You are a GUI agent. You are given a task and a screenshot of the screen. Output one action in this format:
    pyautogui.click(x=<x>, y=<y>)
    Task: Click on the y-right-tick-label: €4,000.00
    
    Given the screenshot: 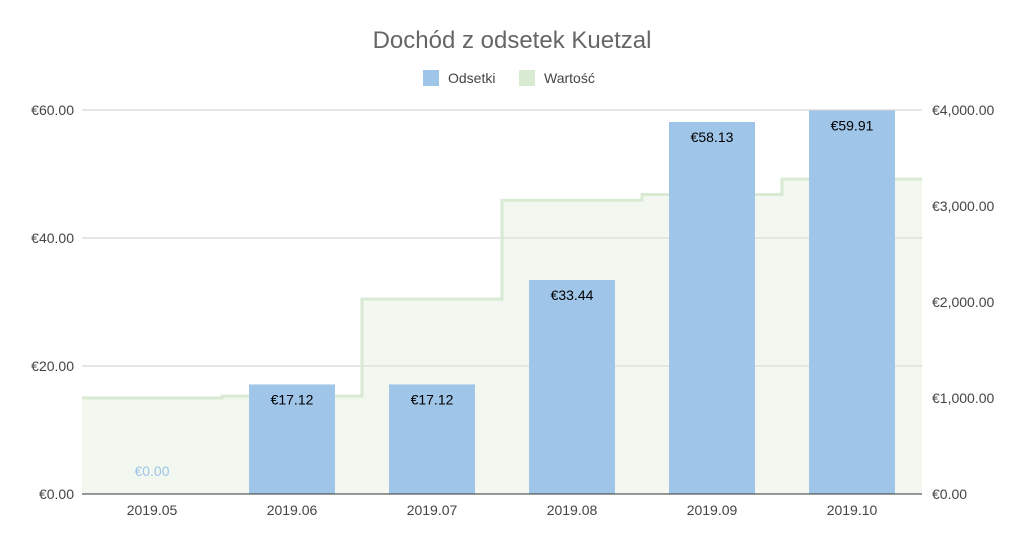 What is the action you would take?
    pyautogui.click(x=963, y=110)
    